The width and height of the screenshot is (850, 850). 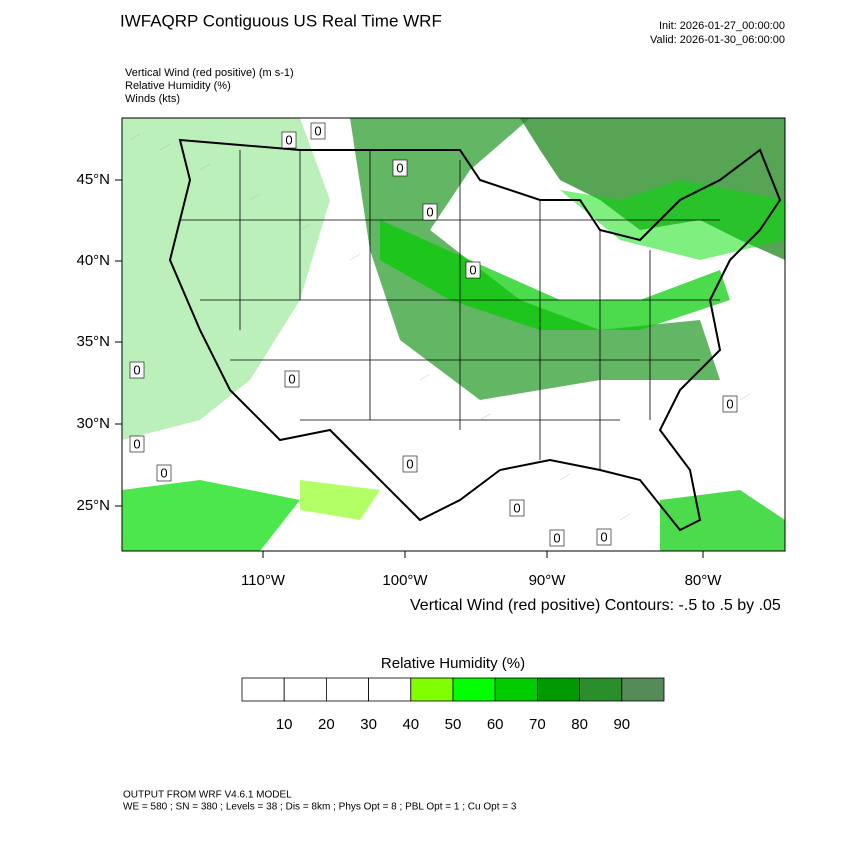 I want to click on colorbar-label: 10, so click(x=284, y=724).